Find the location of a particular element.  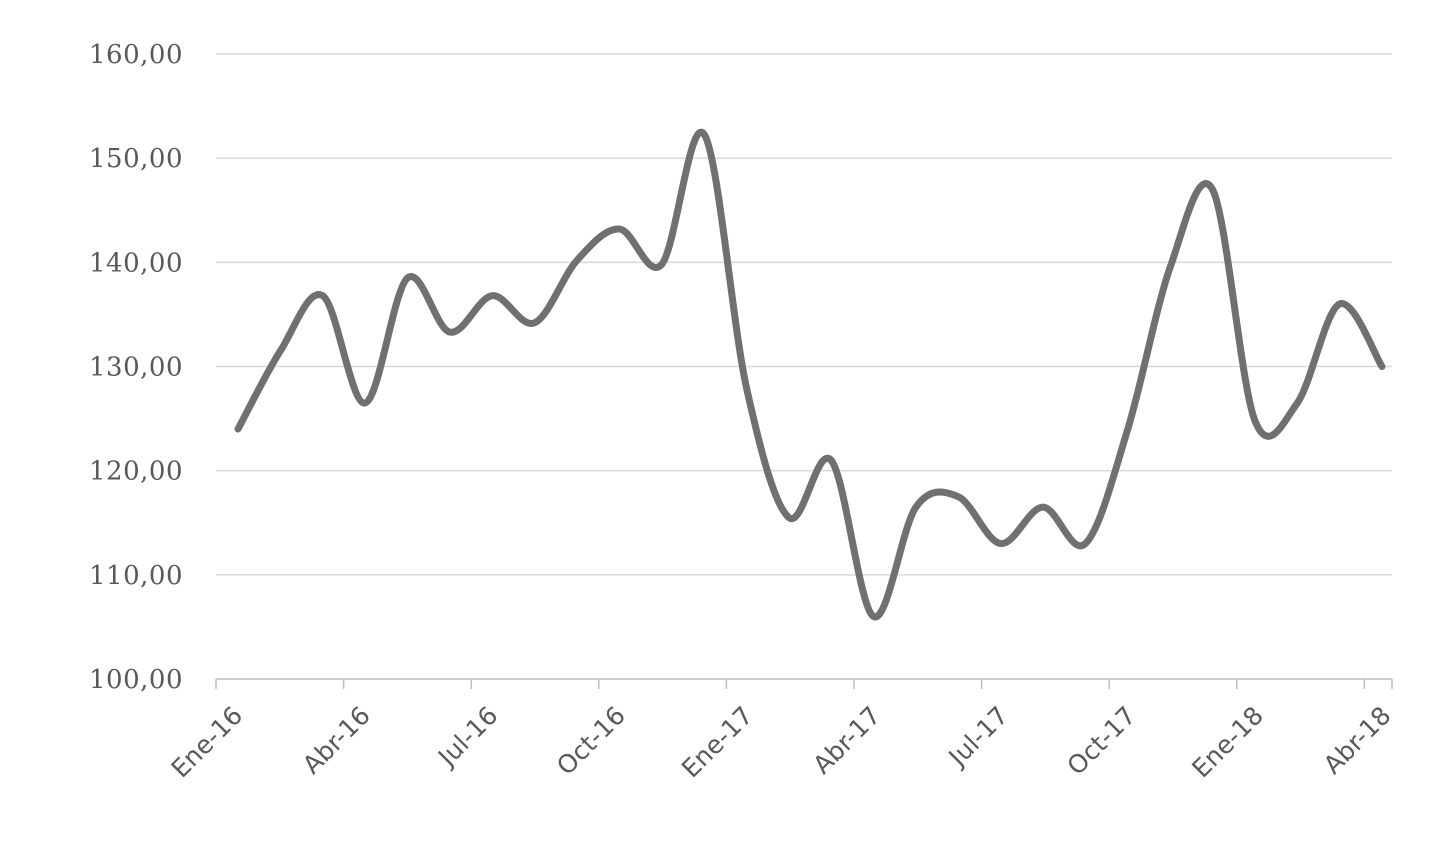

y-tick-label: 160,00 is located at coordinates (136, 55).